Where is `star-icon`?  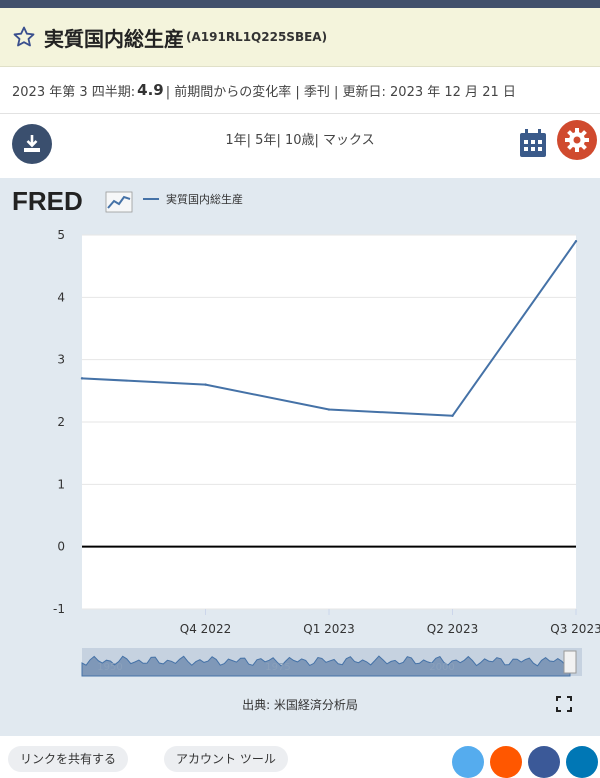
star-icon is located at coordinates (24, 37).